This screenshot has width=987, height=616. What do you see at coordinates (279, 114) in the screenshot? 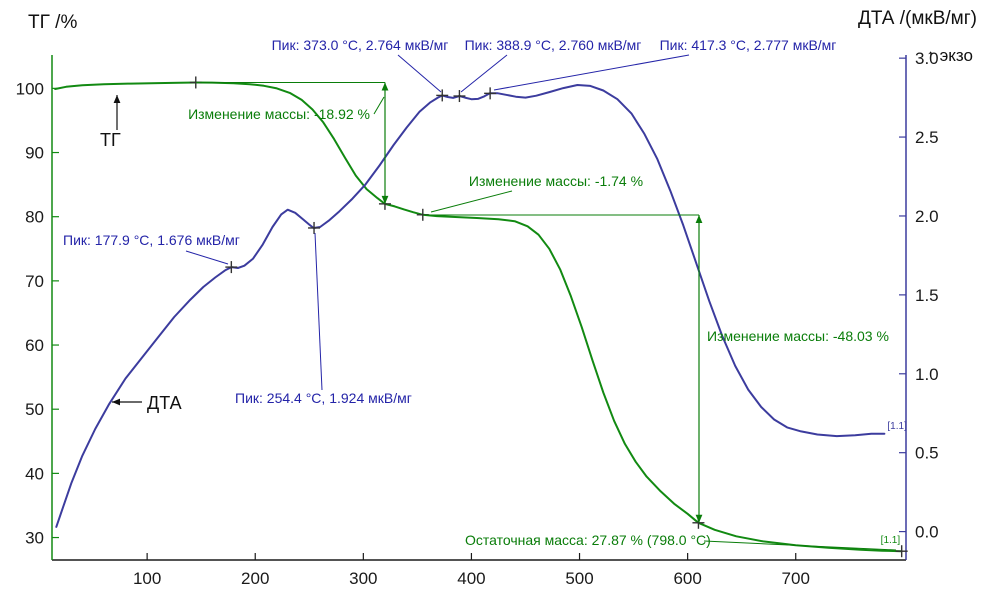
I see `mass-change-1-text: Изменение массы: -18.92 %` at bounding box center [279, 114].